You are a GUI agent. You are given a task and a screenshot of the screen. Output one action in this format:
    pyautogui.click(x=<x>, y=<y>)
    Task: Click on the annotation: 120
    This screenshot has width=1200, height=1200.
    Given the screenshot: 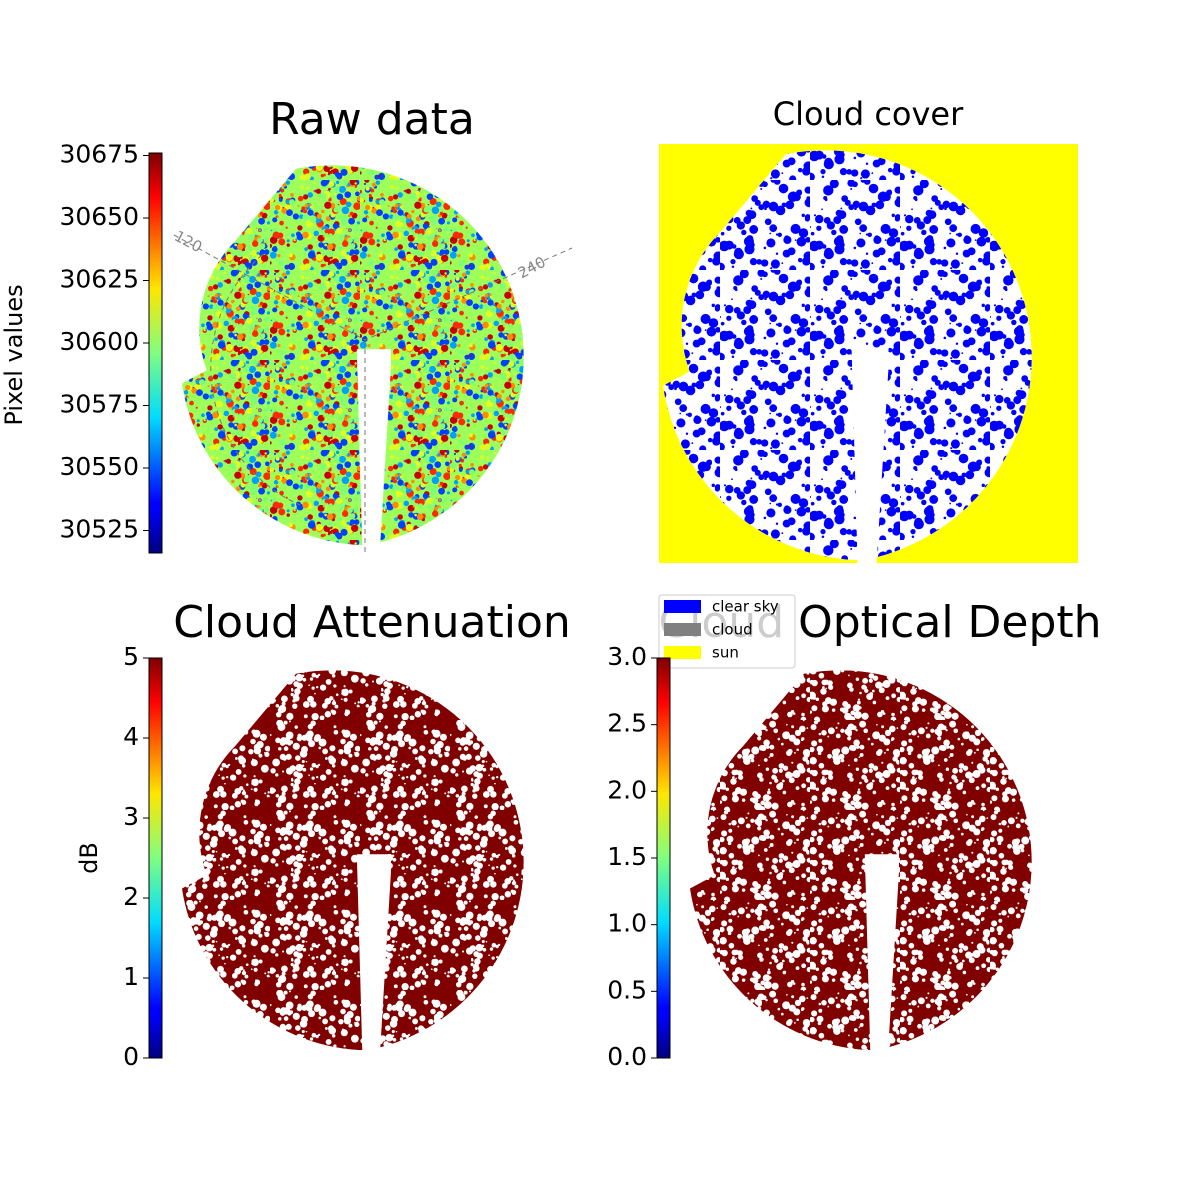 What is the action you would take?
    pyautogui.click(x=188, y=241)
    